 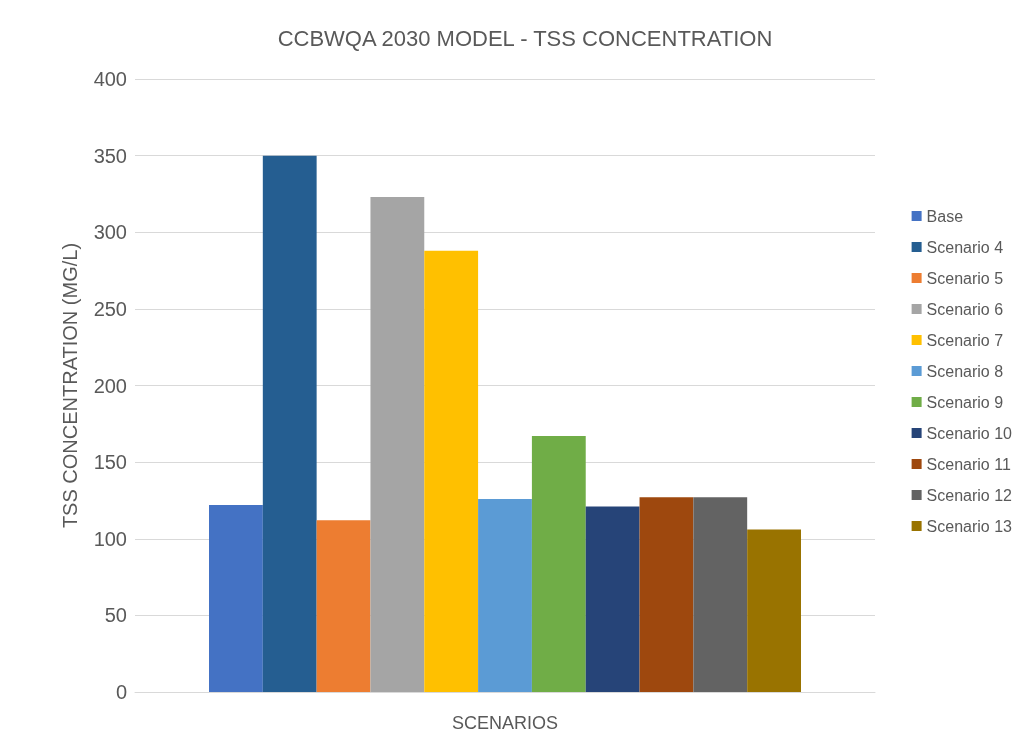 I want to click on legend-label: Scenario 7, so click(x=965, y=340).